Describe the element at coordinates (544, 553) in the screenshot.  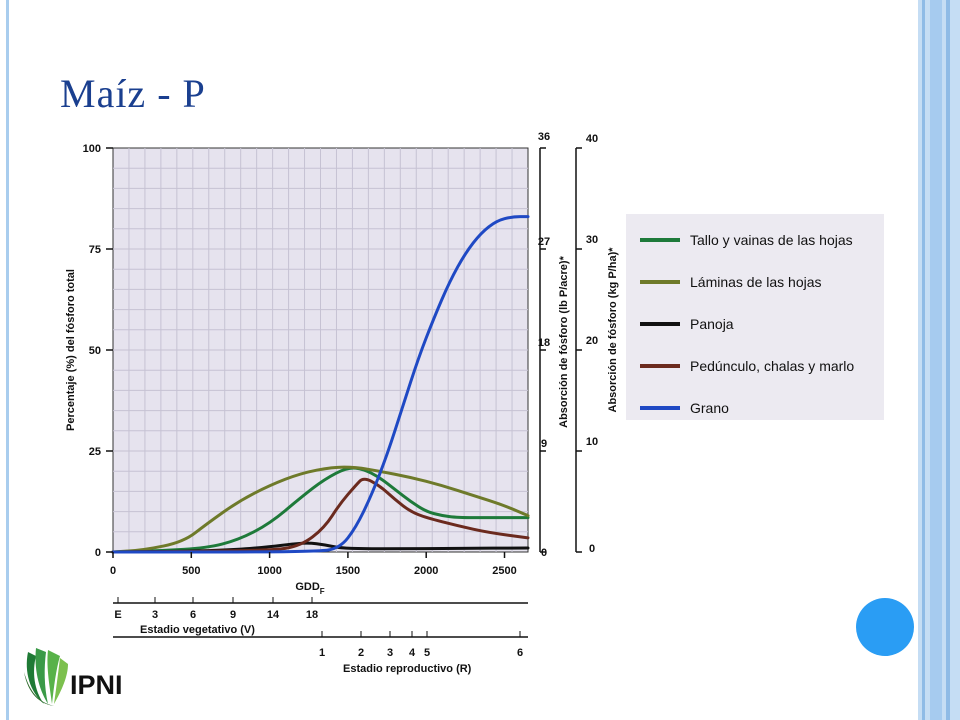
I see `y2-tick-label: 0` at that location.